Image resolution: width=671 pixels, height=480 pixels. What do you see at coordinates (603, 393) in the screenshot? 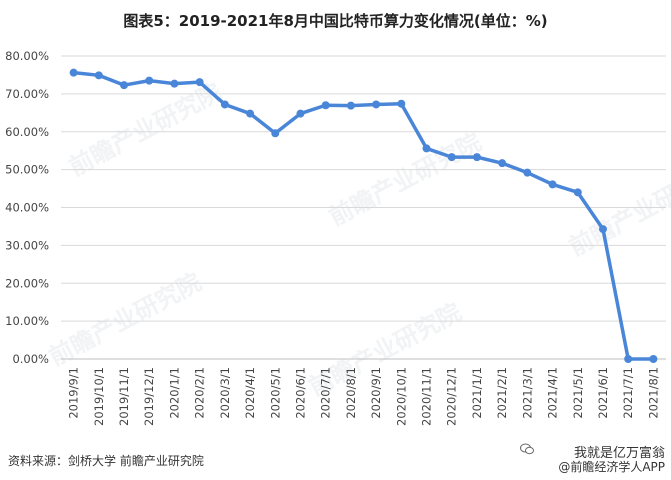
I see `x-tick-label: 2021/6/1` at bounding box center [603, 393].